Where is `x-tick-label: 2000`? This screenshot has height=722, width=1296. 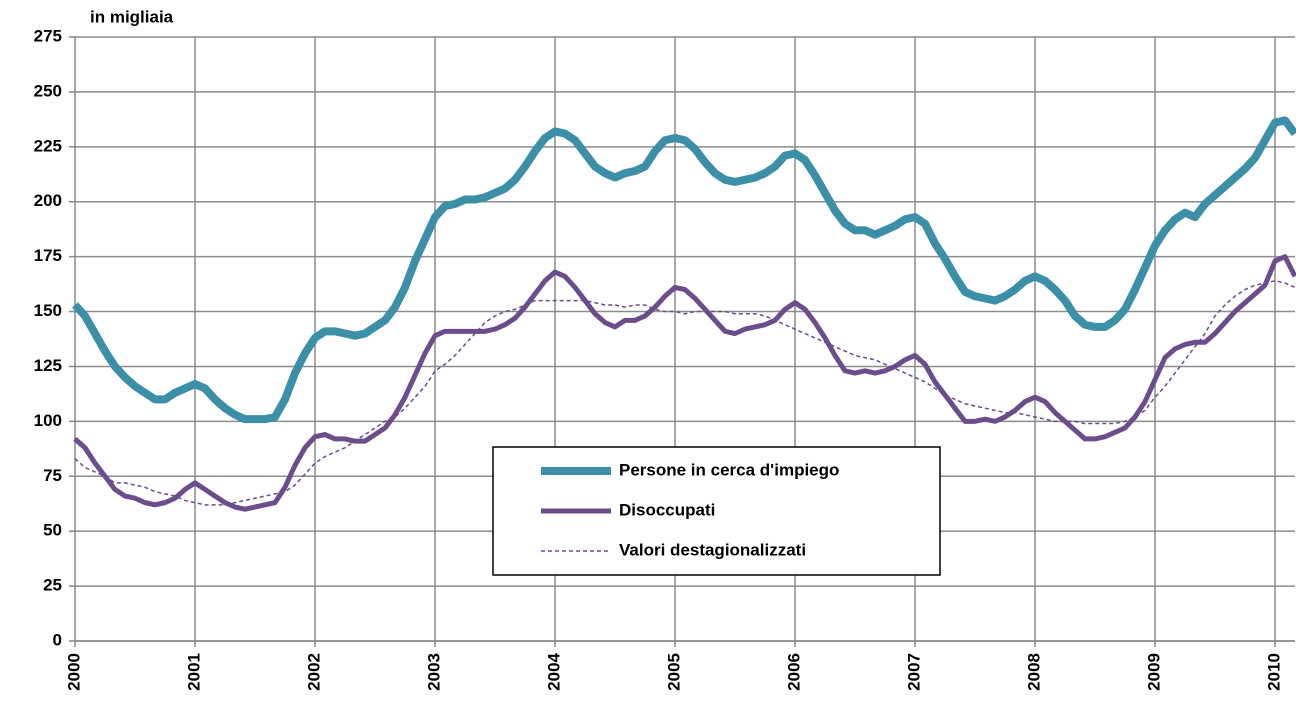
x-tick-label: 2000 is located at coordinates (73, 672).